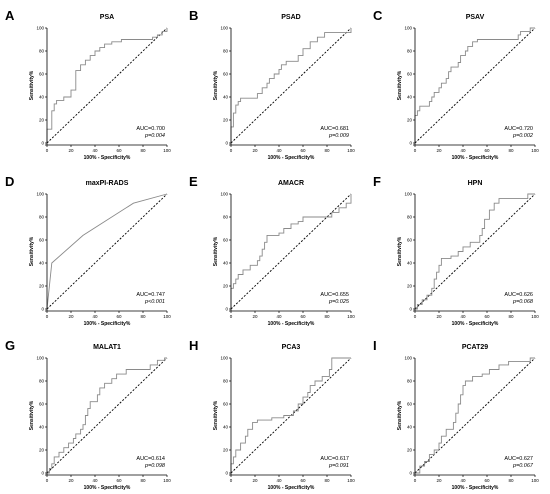 The width and height of the screenshot is (550, 494). Describe the element at coordinates (154, 302) in the screenshot. I see `p-value: p<0.001` at that location.